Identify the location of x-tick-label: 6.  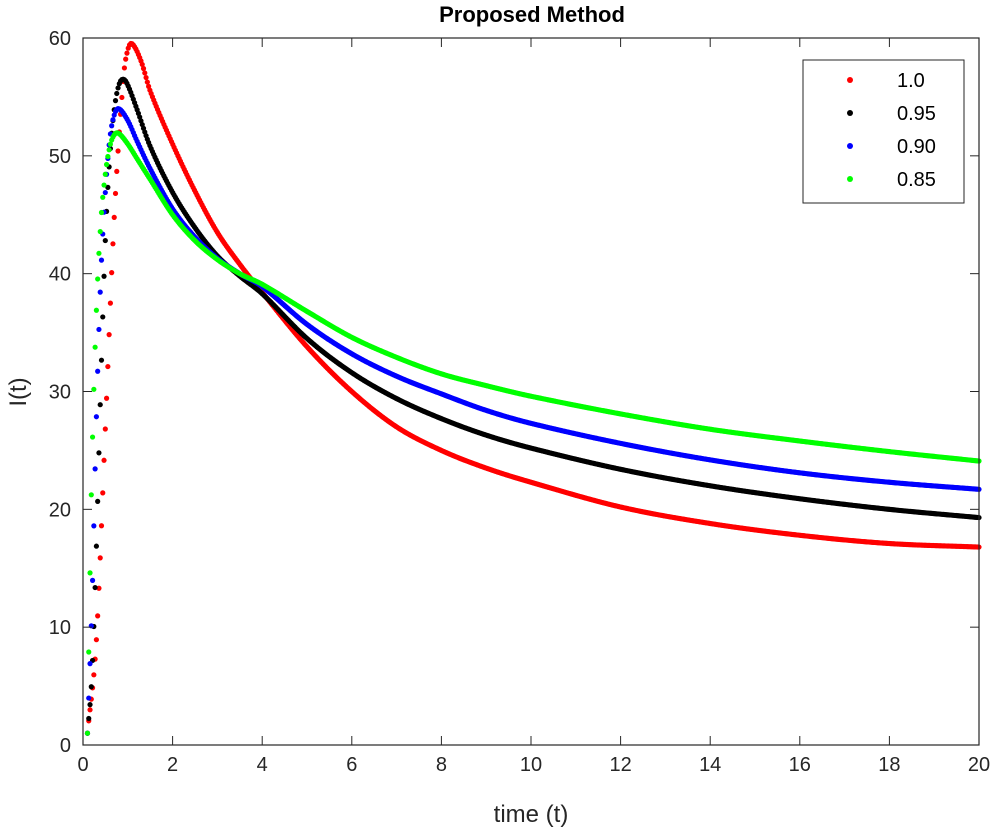
(351, 765).